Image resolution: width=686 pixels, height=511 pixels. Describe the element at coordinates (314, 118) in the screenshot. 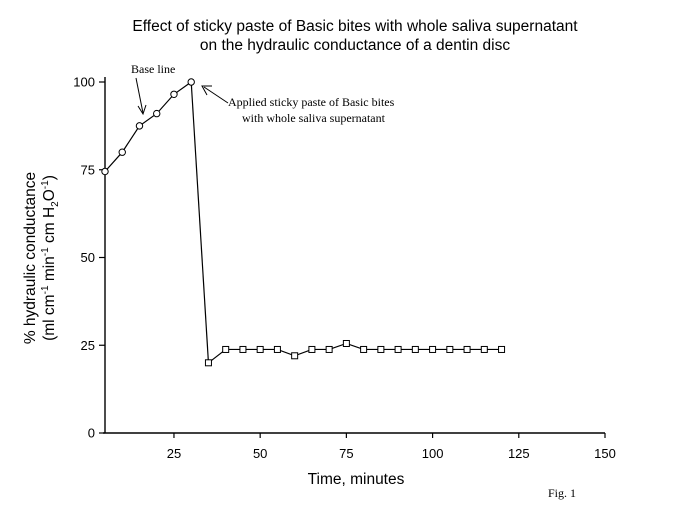

I see `applied-label-line2: with whole saliva supernatant` at that location.